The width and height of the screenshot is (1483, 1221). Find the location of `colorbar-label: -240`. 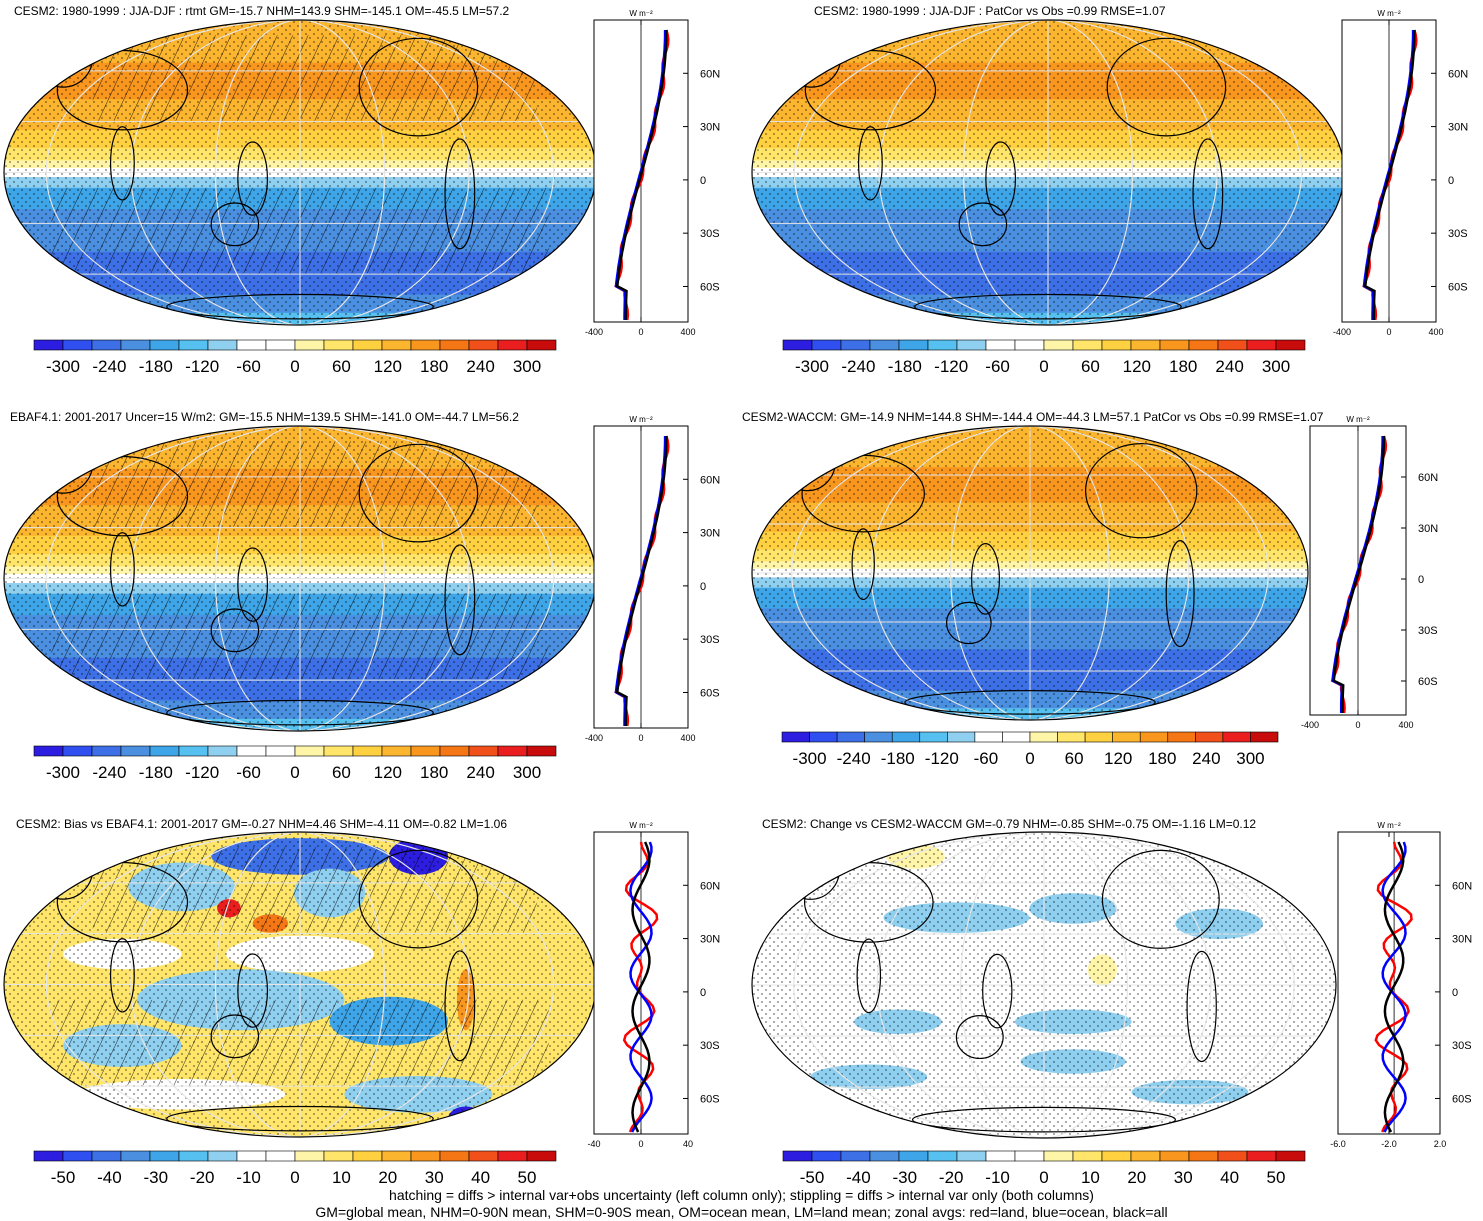

colorbar-label: -240 is located at coordinates (109, 366).